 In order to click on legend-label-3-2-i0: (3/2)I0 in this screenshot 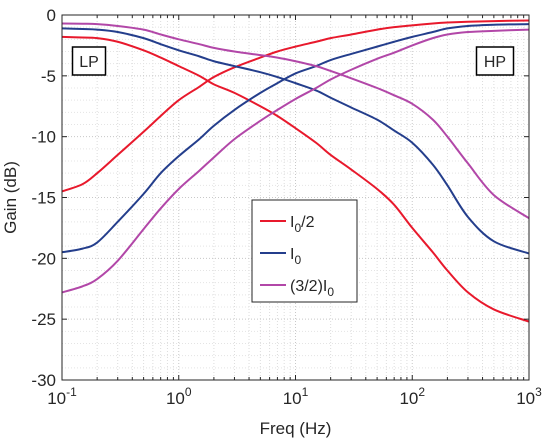, I will do `click(312, 288)`.